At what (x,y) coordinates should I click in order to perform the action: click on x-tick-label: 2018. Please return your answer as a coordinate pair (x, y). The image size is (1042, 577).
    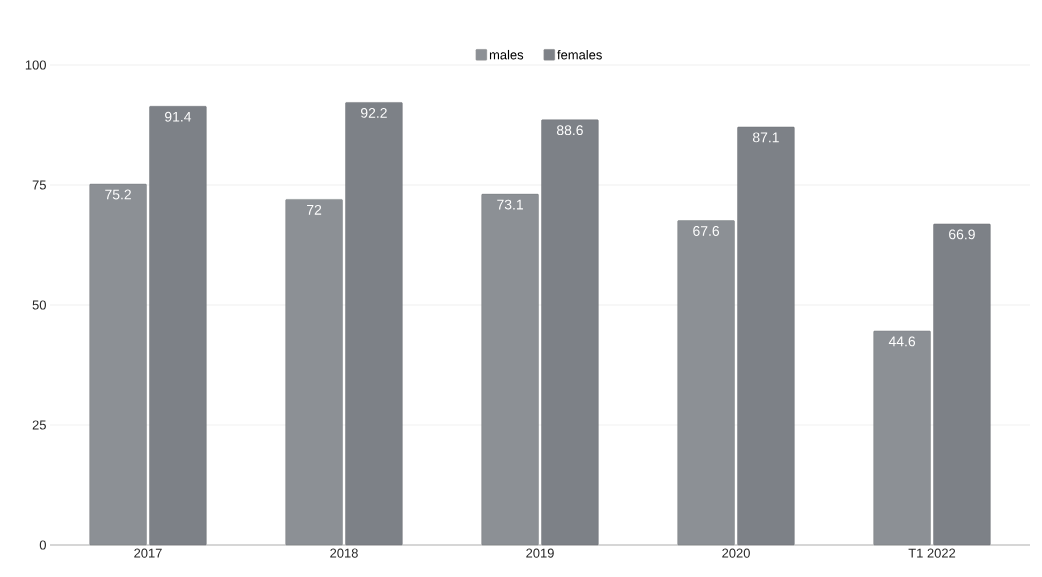
    Looking at the image, I should click on (344, 553).